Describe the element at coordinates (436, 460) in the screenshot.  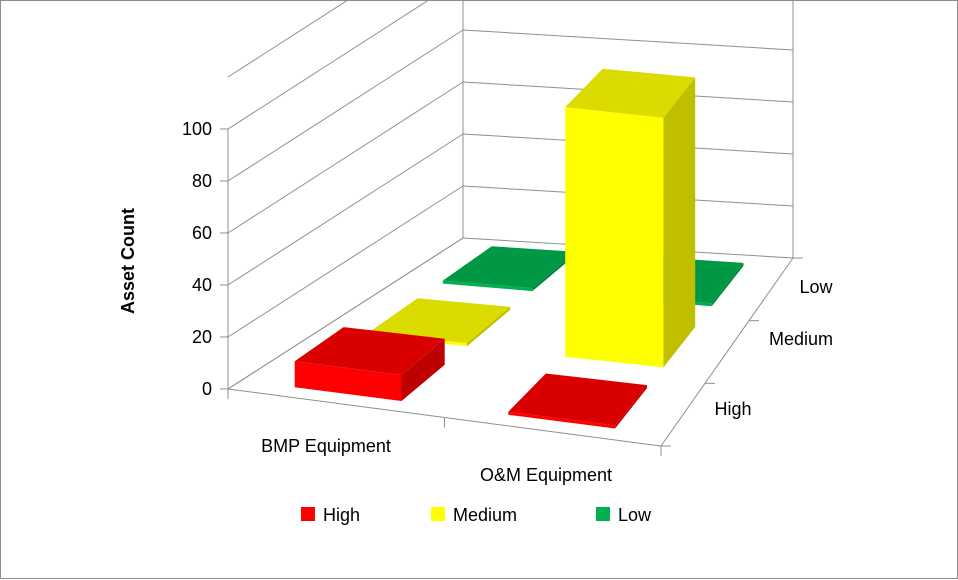
I see `category-labels: BMP Equipment O&M Equipment` at that location.